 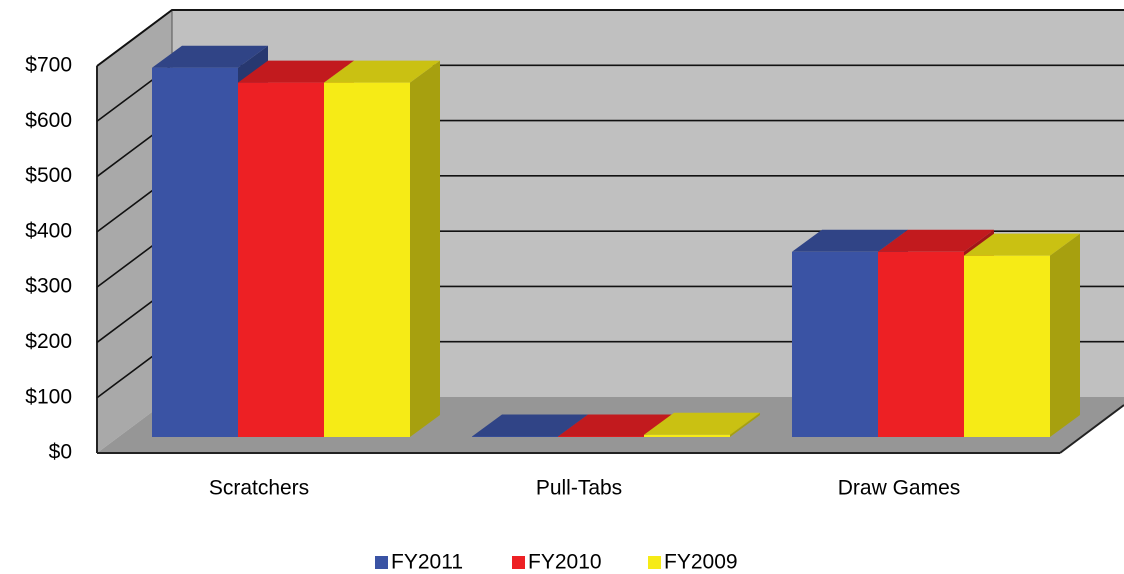 What do you see at coordinates (48, 341) in the screenshot?
I see `y-tick-label: $200` at bounding box center [48, 341].